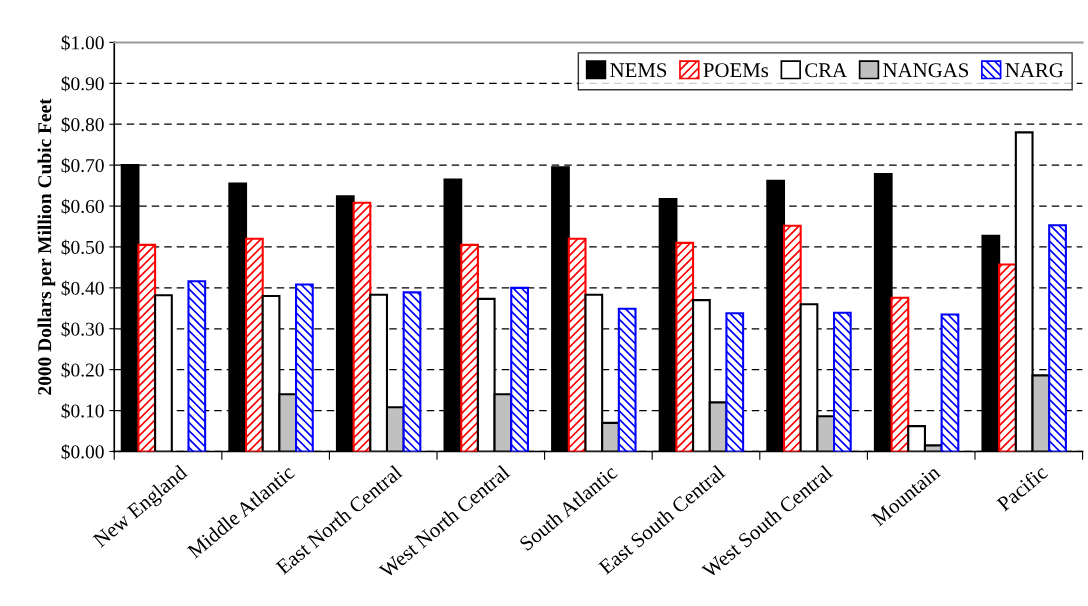  I want to click on y-tick-label: $0.90, so click(82, 83).